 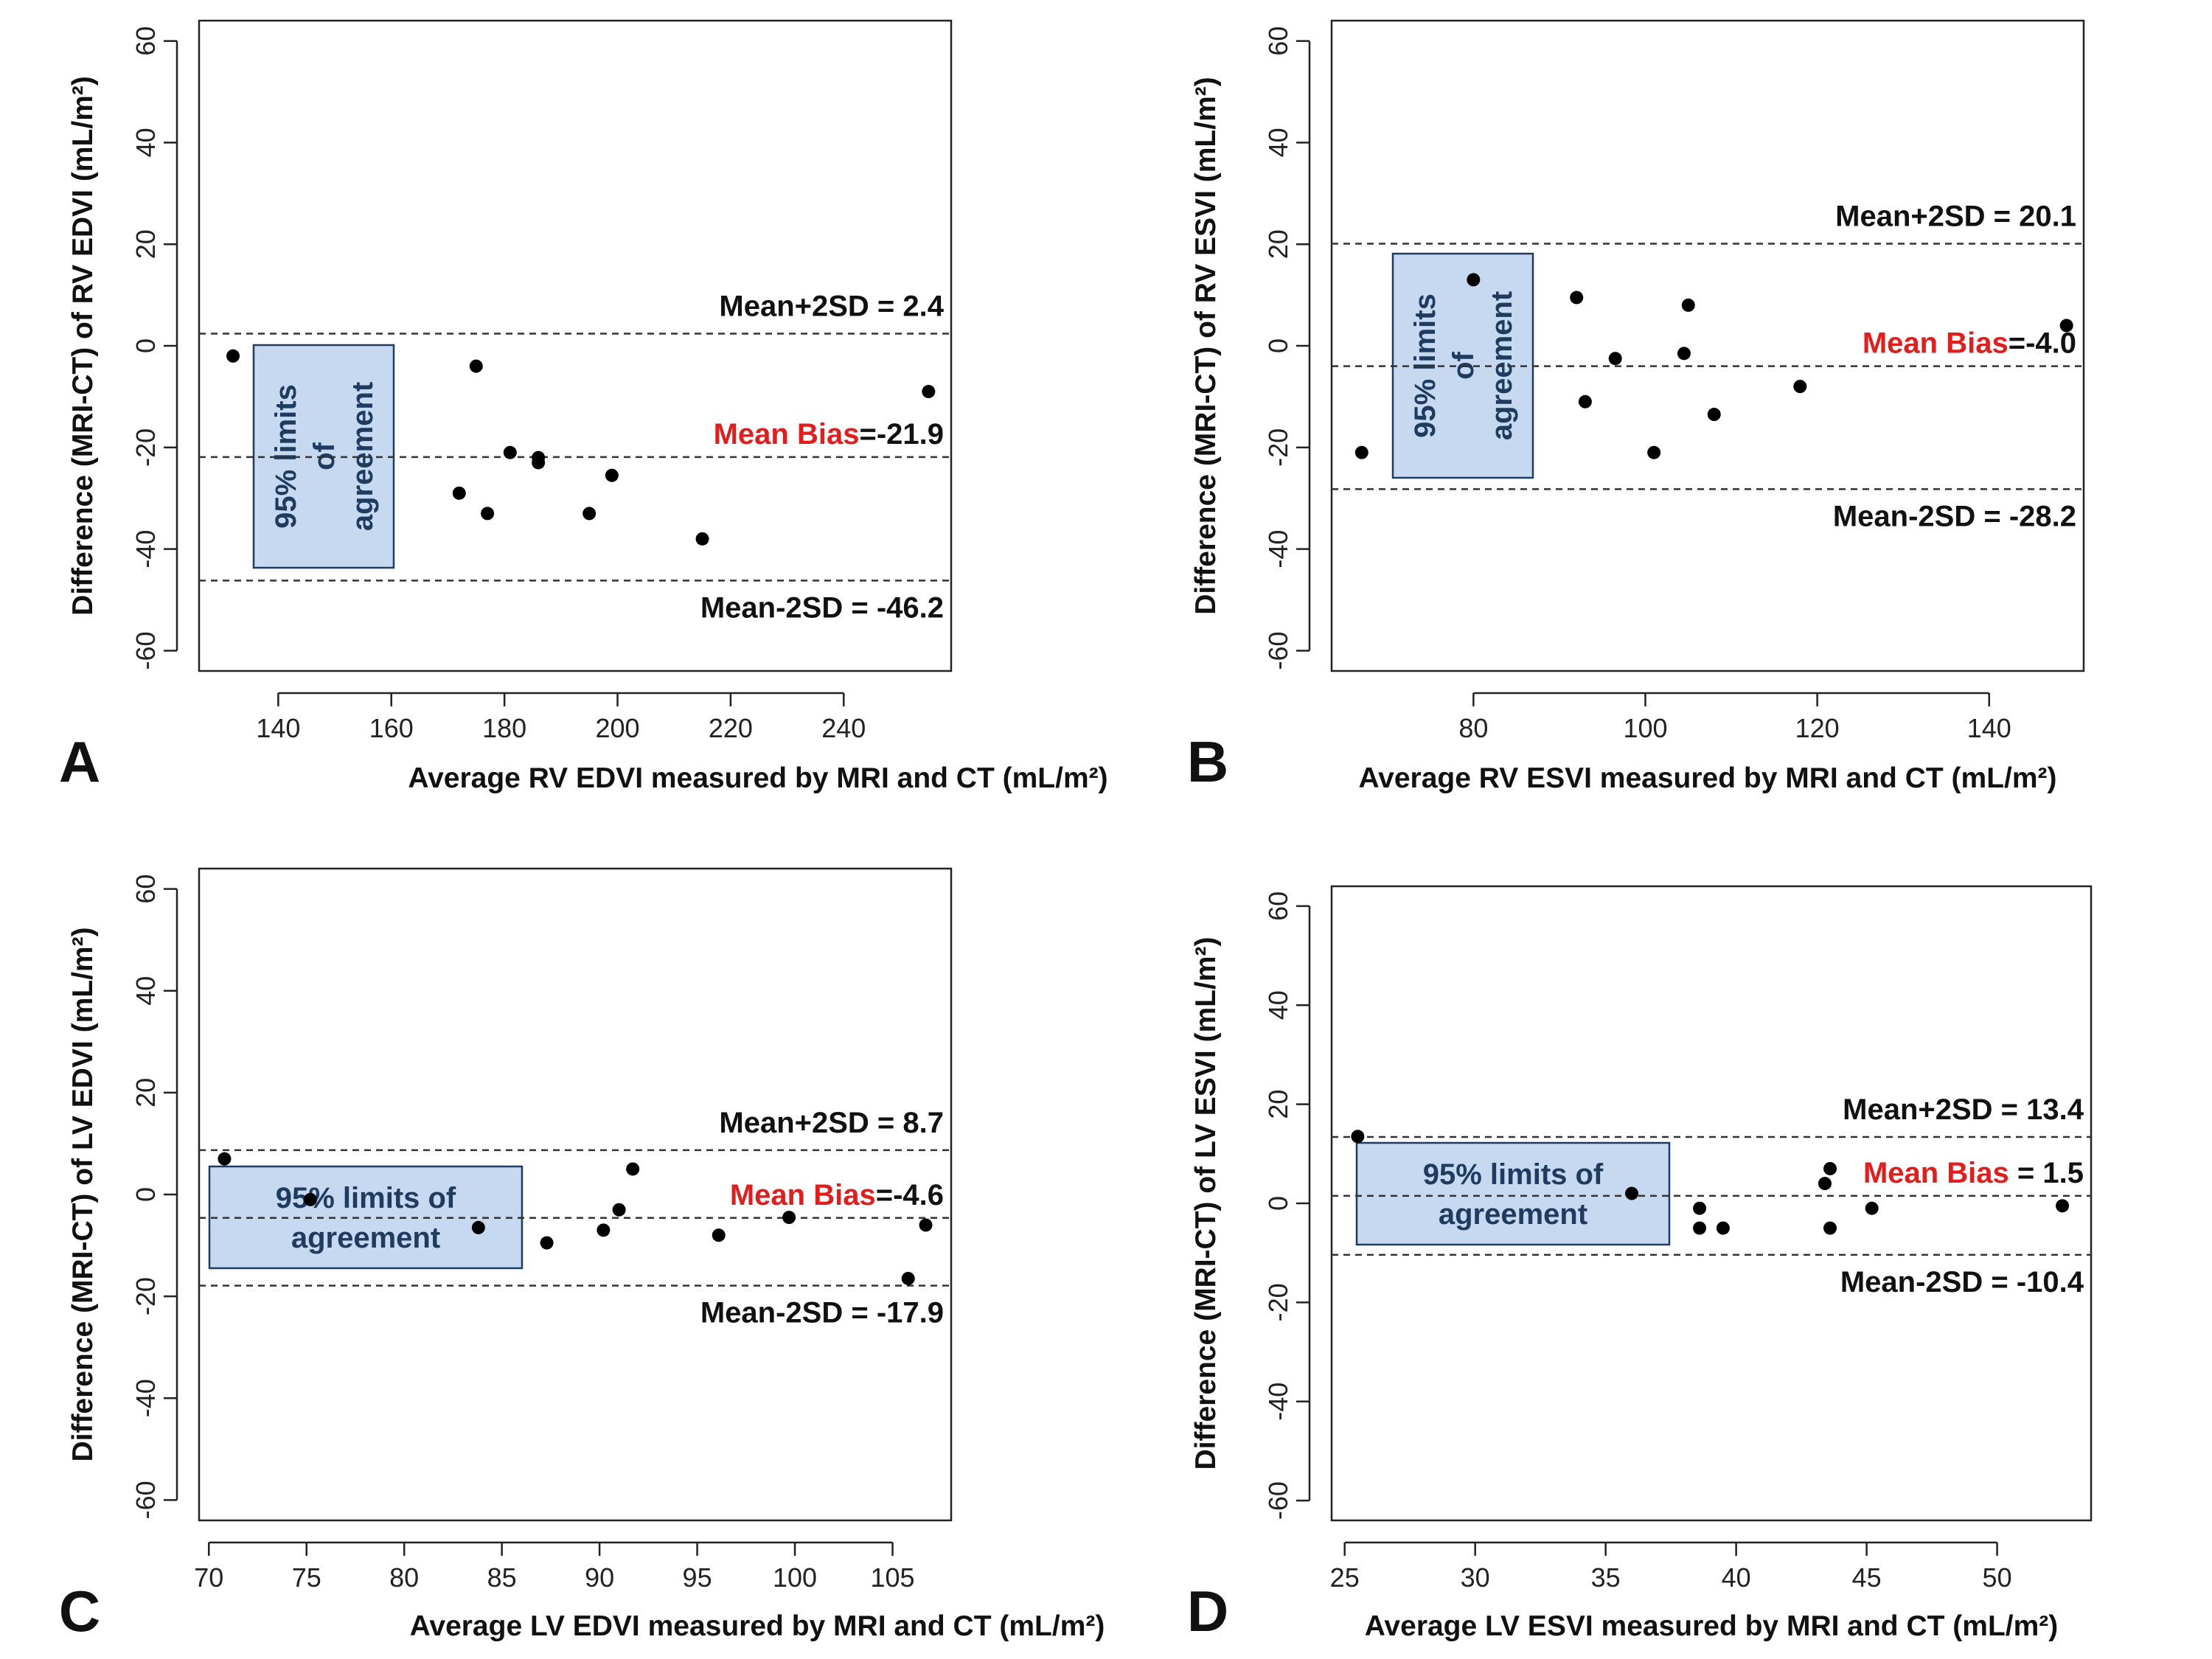 I want to click on lower-limit-label: Mean-2SD = -28.2, so click(x=1954, y=516).